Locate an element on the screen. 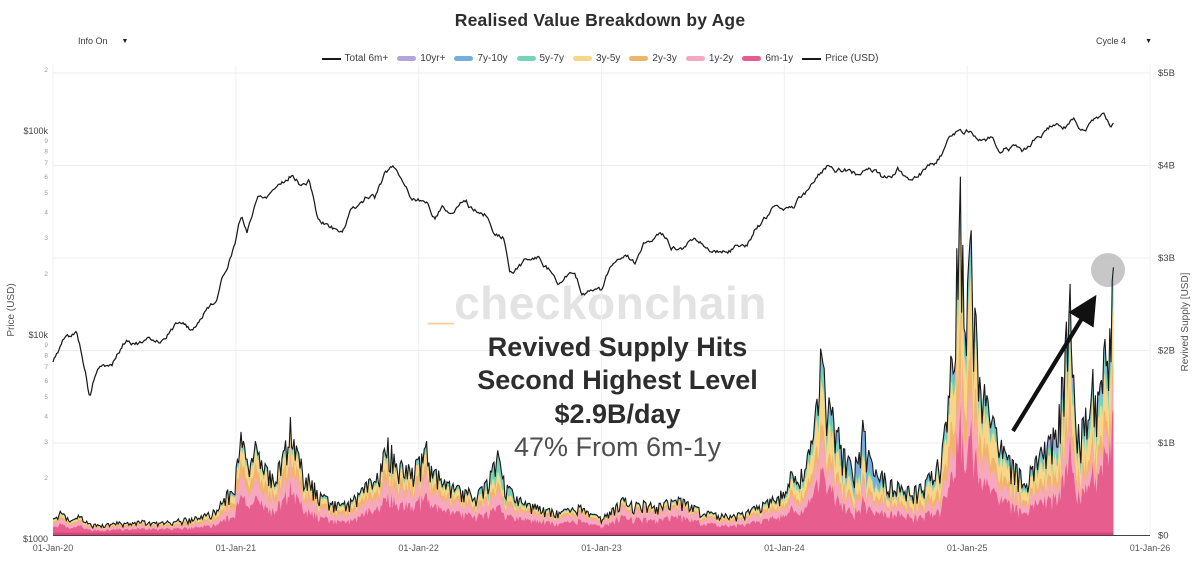  legend-item-label: 5y-7y is located at coordinates (551, 58).